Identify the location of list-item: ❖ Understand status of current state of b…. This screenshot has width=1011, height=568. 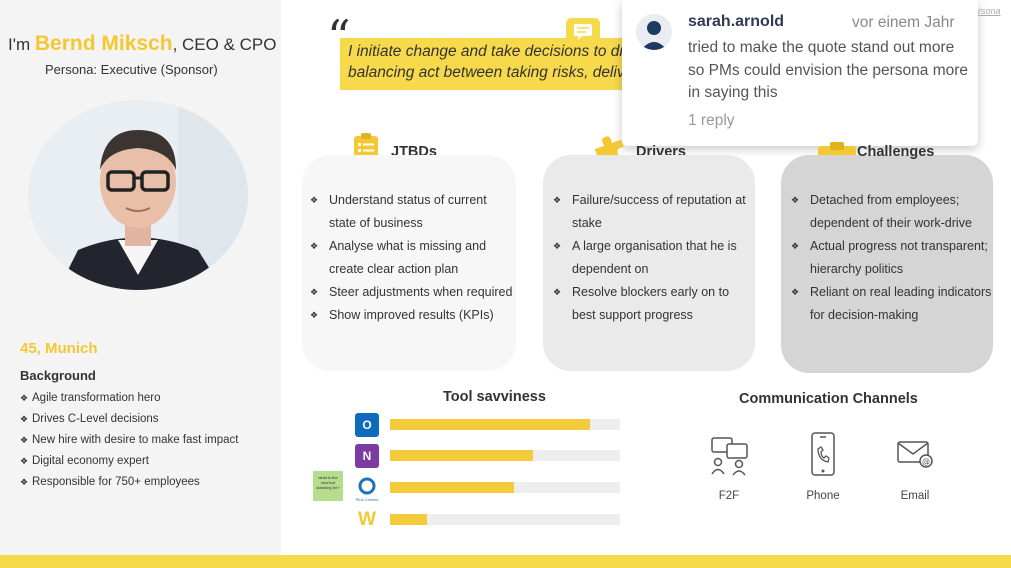
(413, 212).